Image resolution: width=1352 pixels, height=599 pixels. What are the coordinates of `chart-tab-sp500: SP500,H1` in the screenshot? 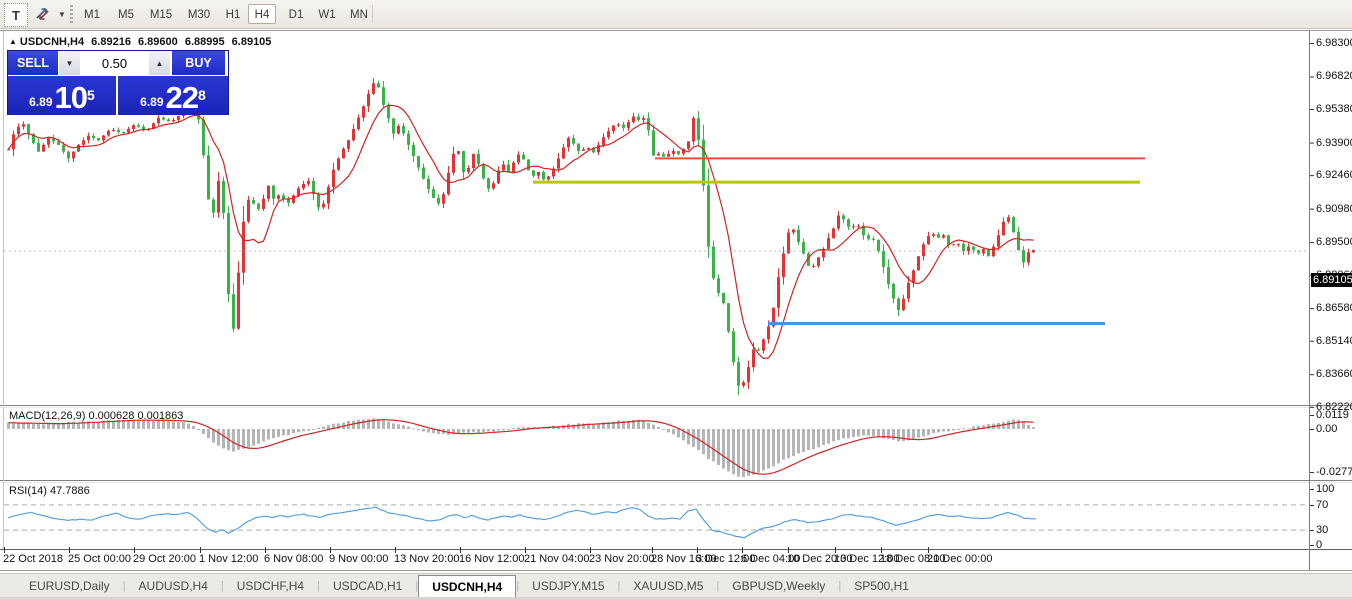 It's located at (881, 585).